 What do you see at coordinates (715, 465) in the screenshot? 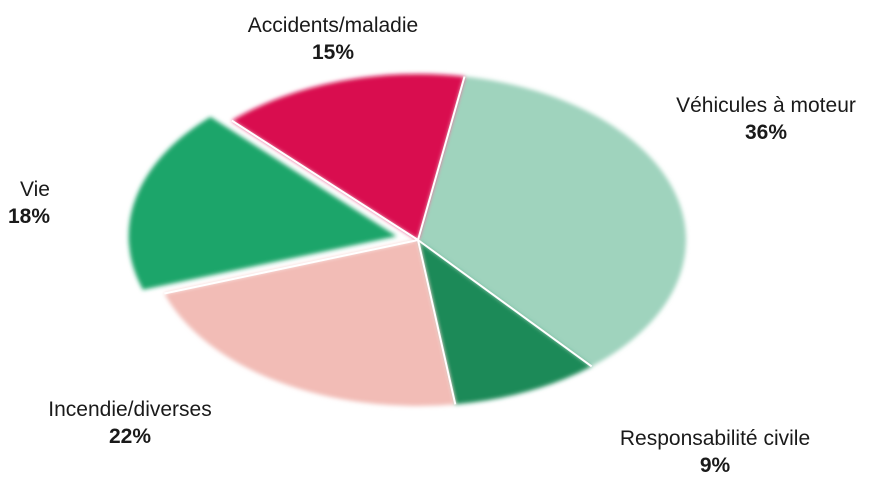
I see `label-responsabilite-civile-value: 9%` at bounding box center [715, 465].